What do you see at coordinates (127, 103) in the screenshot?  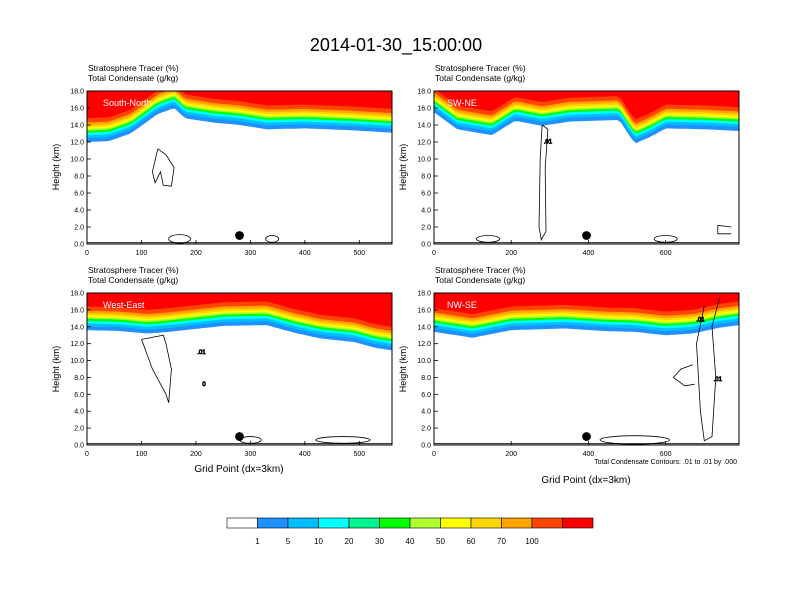 I see `panel-label: South-North` at bounding box center [127, 103].